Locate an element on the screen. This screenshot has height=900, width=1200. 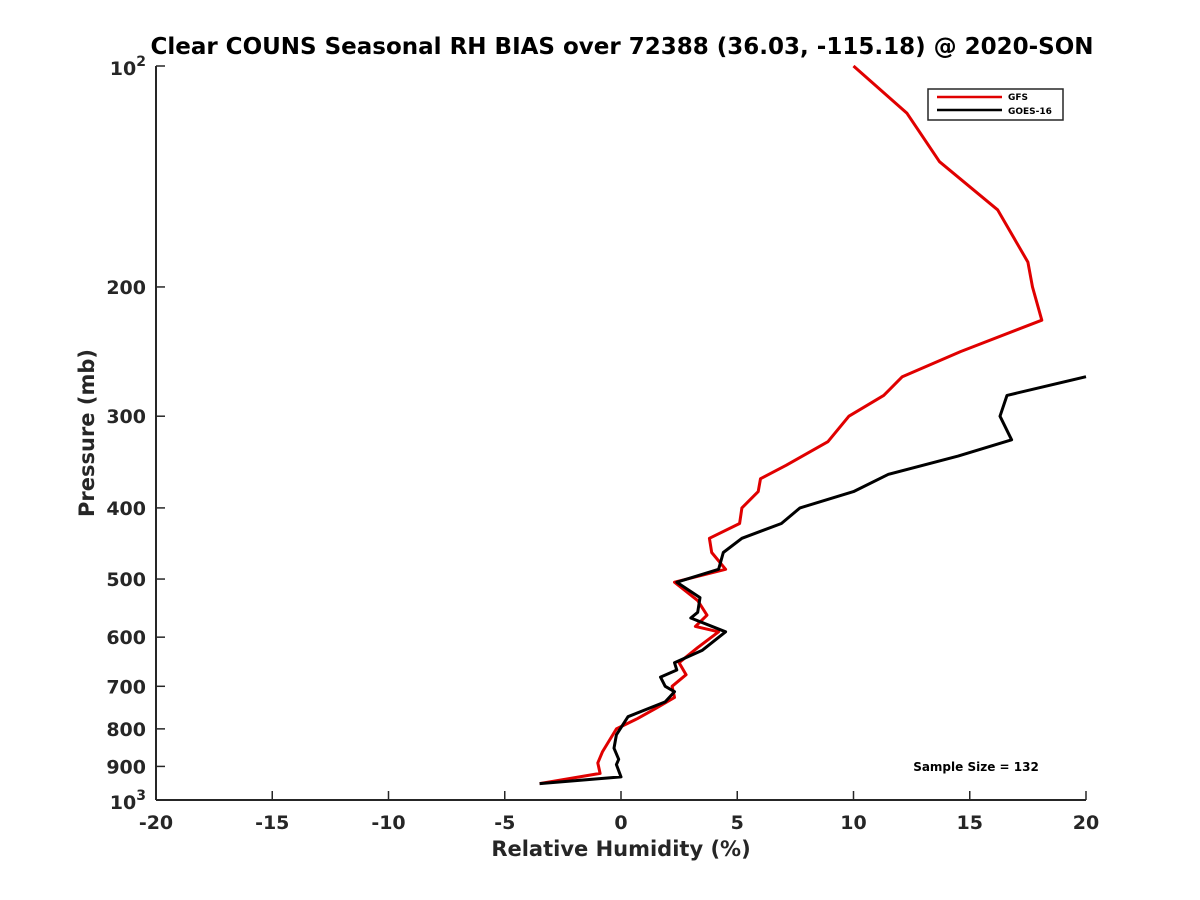
x-tick-layer: -20 -15 -10 -5 0 5 10 15 20 is located at coordinates (619, 812).